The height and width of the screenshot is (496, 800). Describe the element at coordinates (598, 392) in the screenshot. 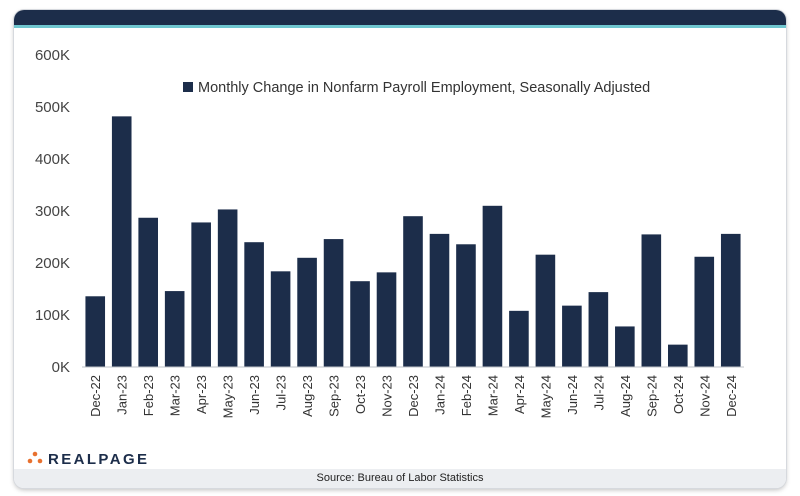

I see `x-tick-label: Jul-24` at that location.